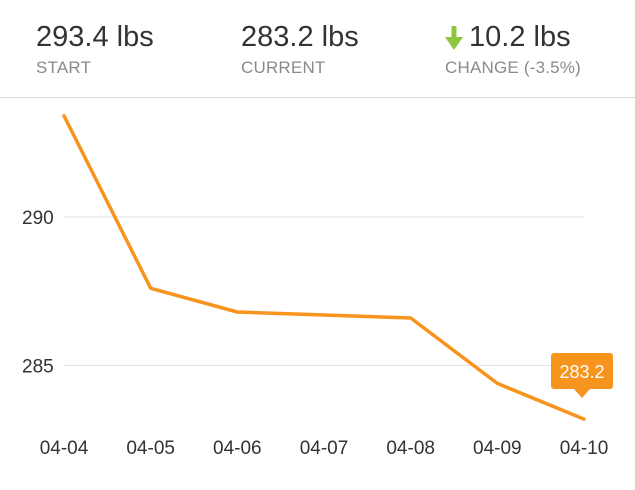  What do you see at coordinates (454, 38) in the screenshot?
I see `arrow-down-icon` at bounding box center [454, 38].